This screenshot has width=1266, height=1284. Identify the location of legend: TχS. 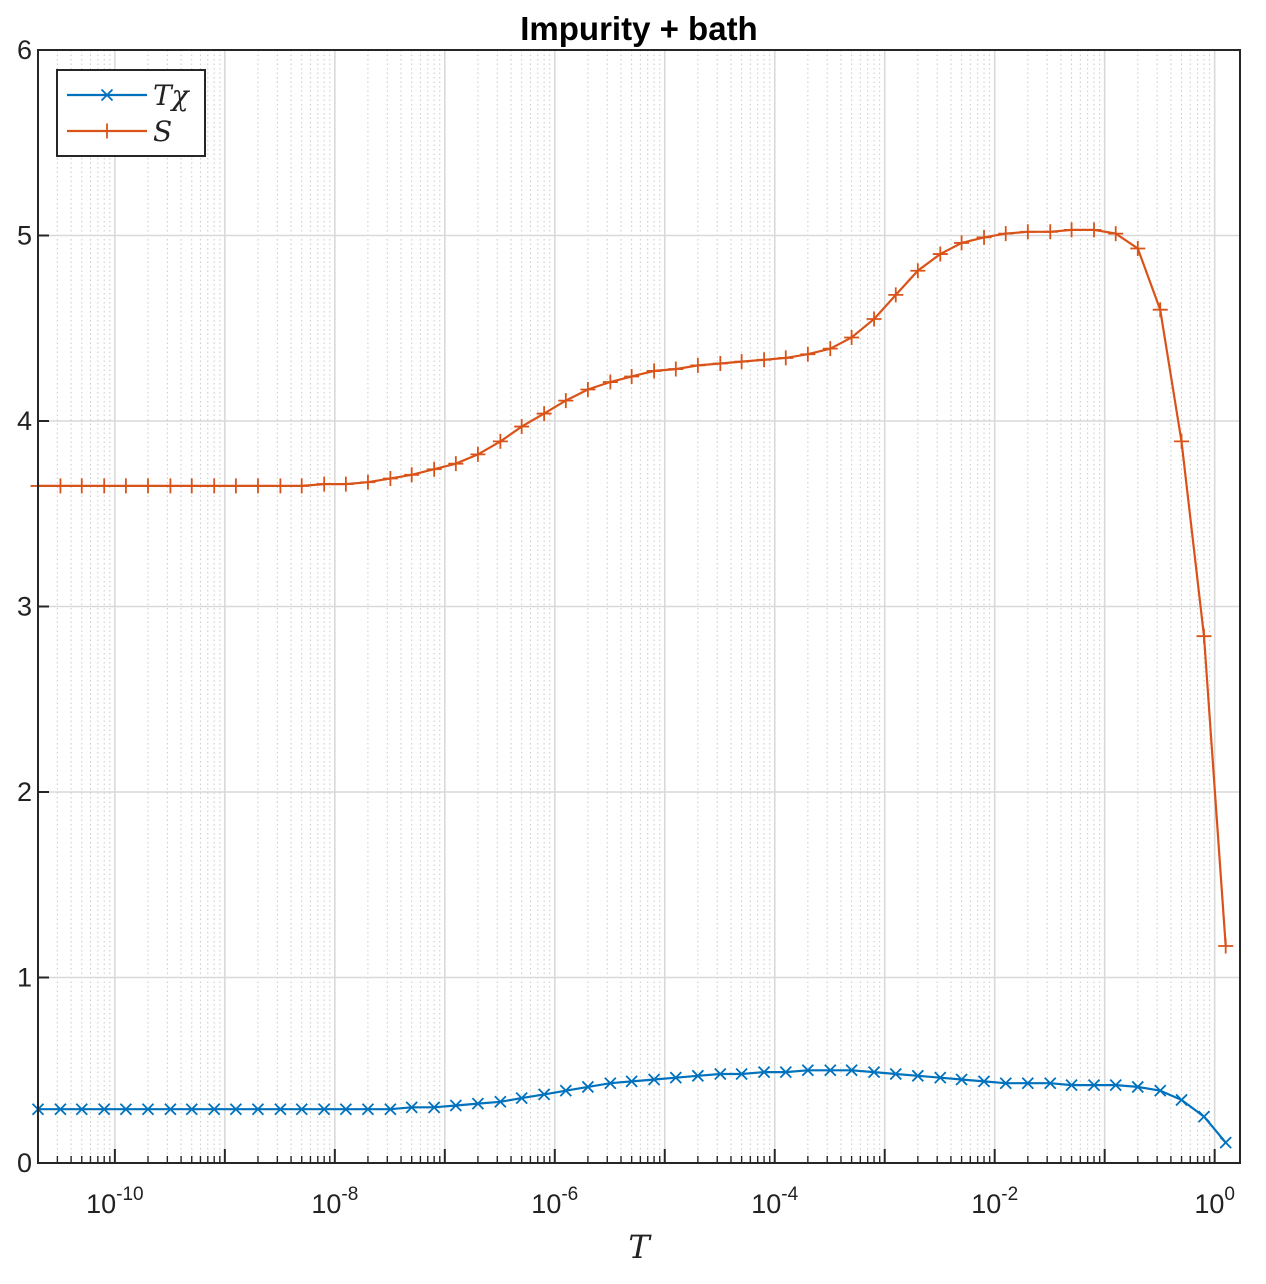
(131, 113).